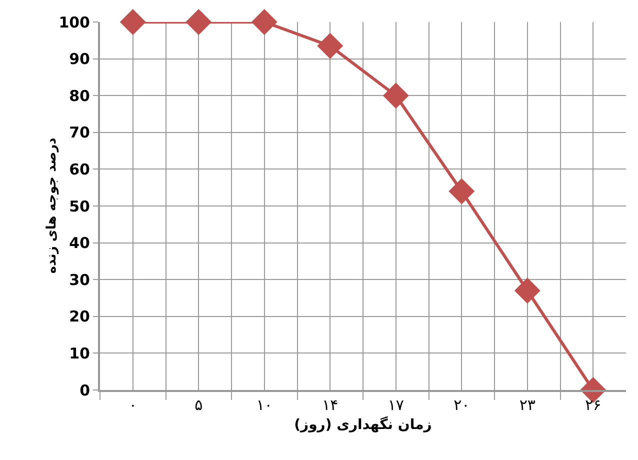 The height and width of the screenshot is (460, 638). What do you see at coordinates (74, 22) in the screenshot?
I see `y-tick-label: 100` at bounding box center [74, 22].